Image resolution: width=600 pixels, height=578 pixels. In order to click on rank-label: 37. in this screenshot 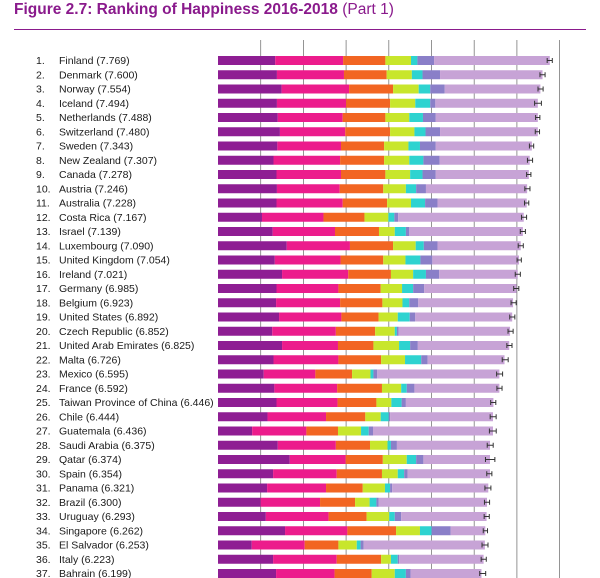, I will do `click(43, 573)`.